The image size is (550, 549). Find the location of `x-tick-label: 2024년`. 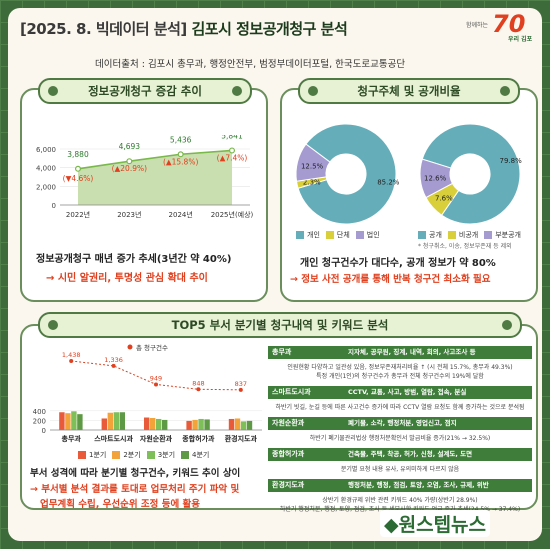

x-tick-label: 2024년 is located at coordinates (181, 214).